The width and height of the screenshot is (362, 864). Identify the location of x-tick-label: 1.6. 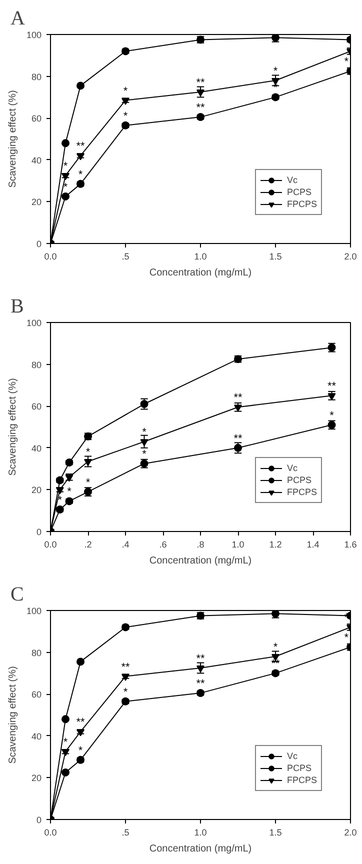
(350, 545).